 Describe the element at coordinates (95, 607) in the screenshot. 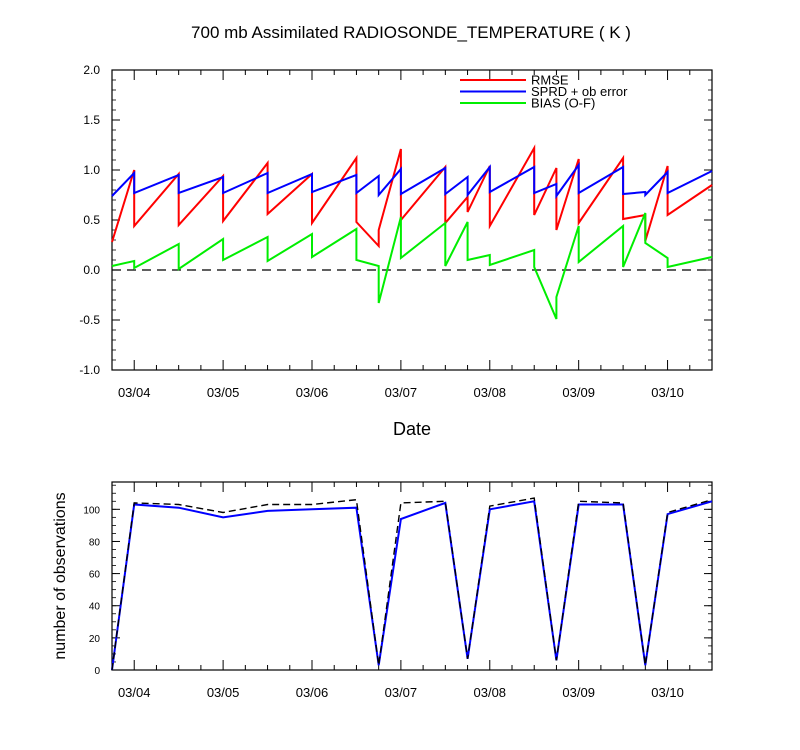

I see `y-tick-label: 40` at that location.